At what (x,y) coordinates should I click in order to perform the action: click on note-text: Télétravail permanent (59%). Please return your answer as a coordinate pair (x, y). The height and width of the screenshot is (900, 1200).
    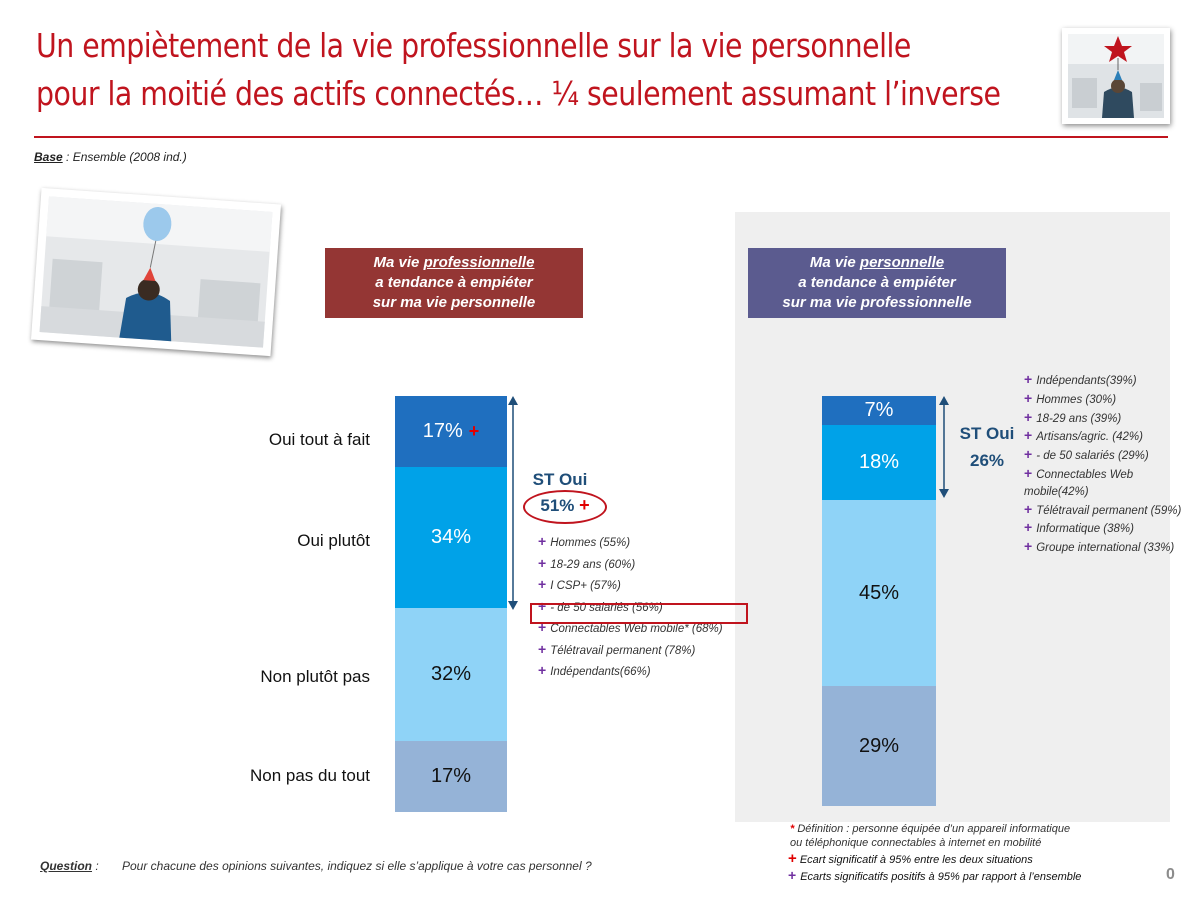
    Looking at the image, I should click on (1109, 510).